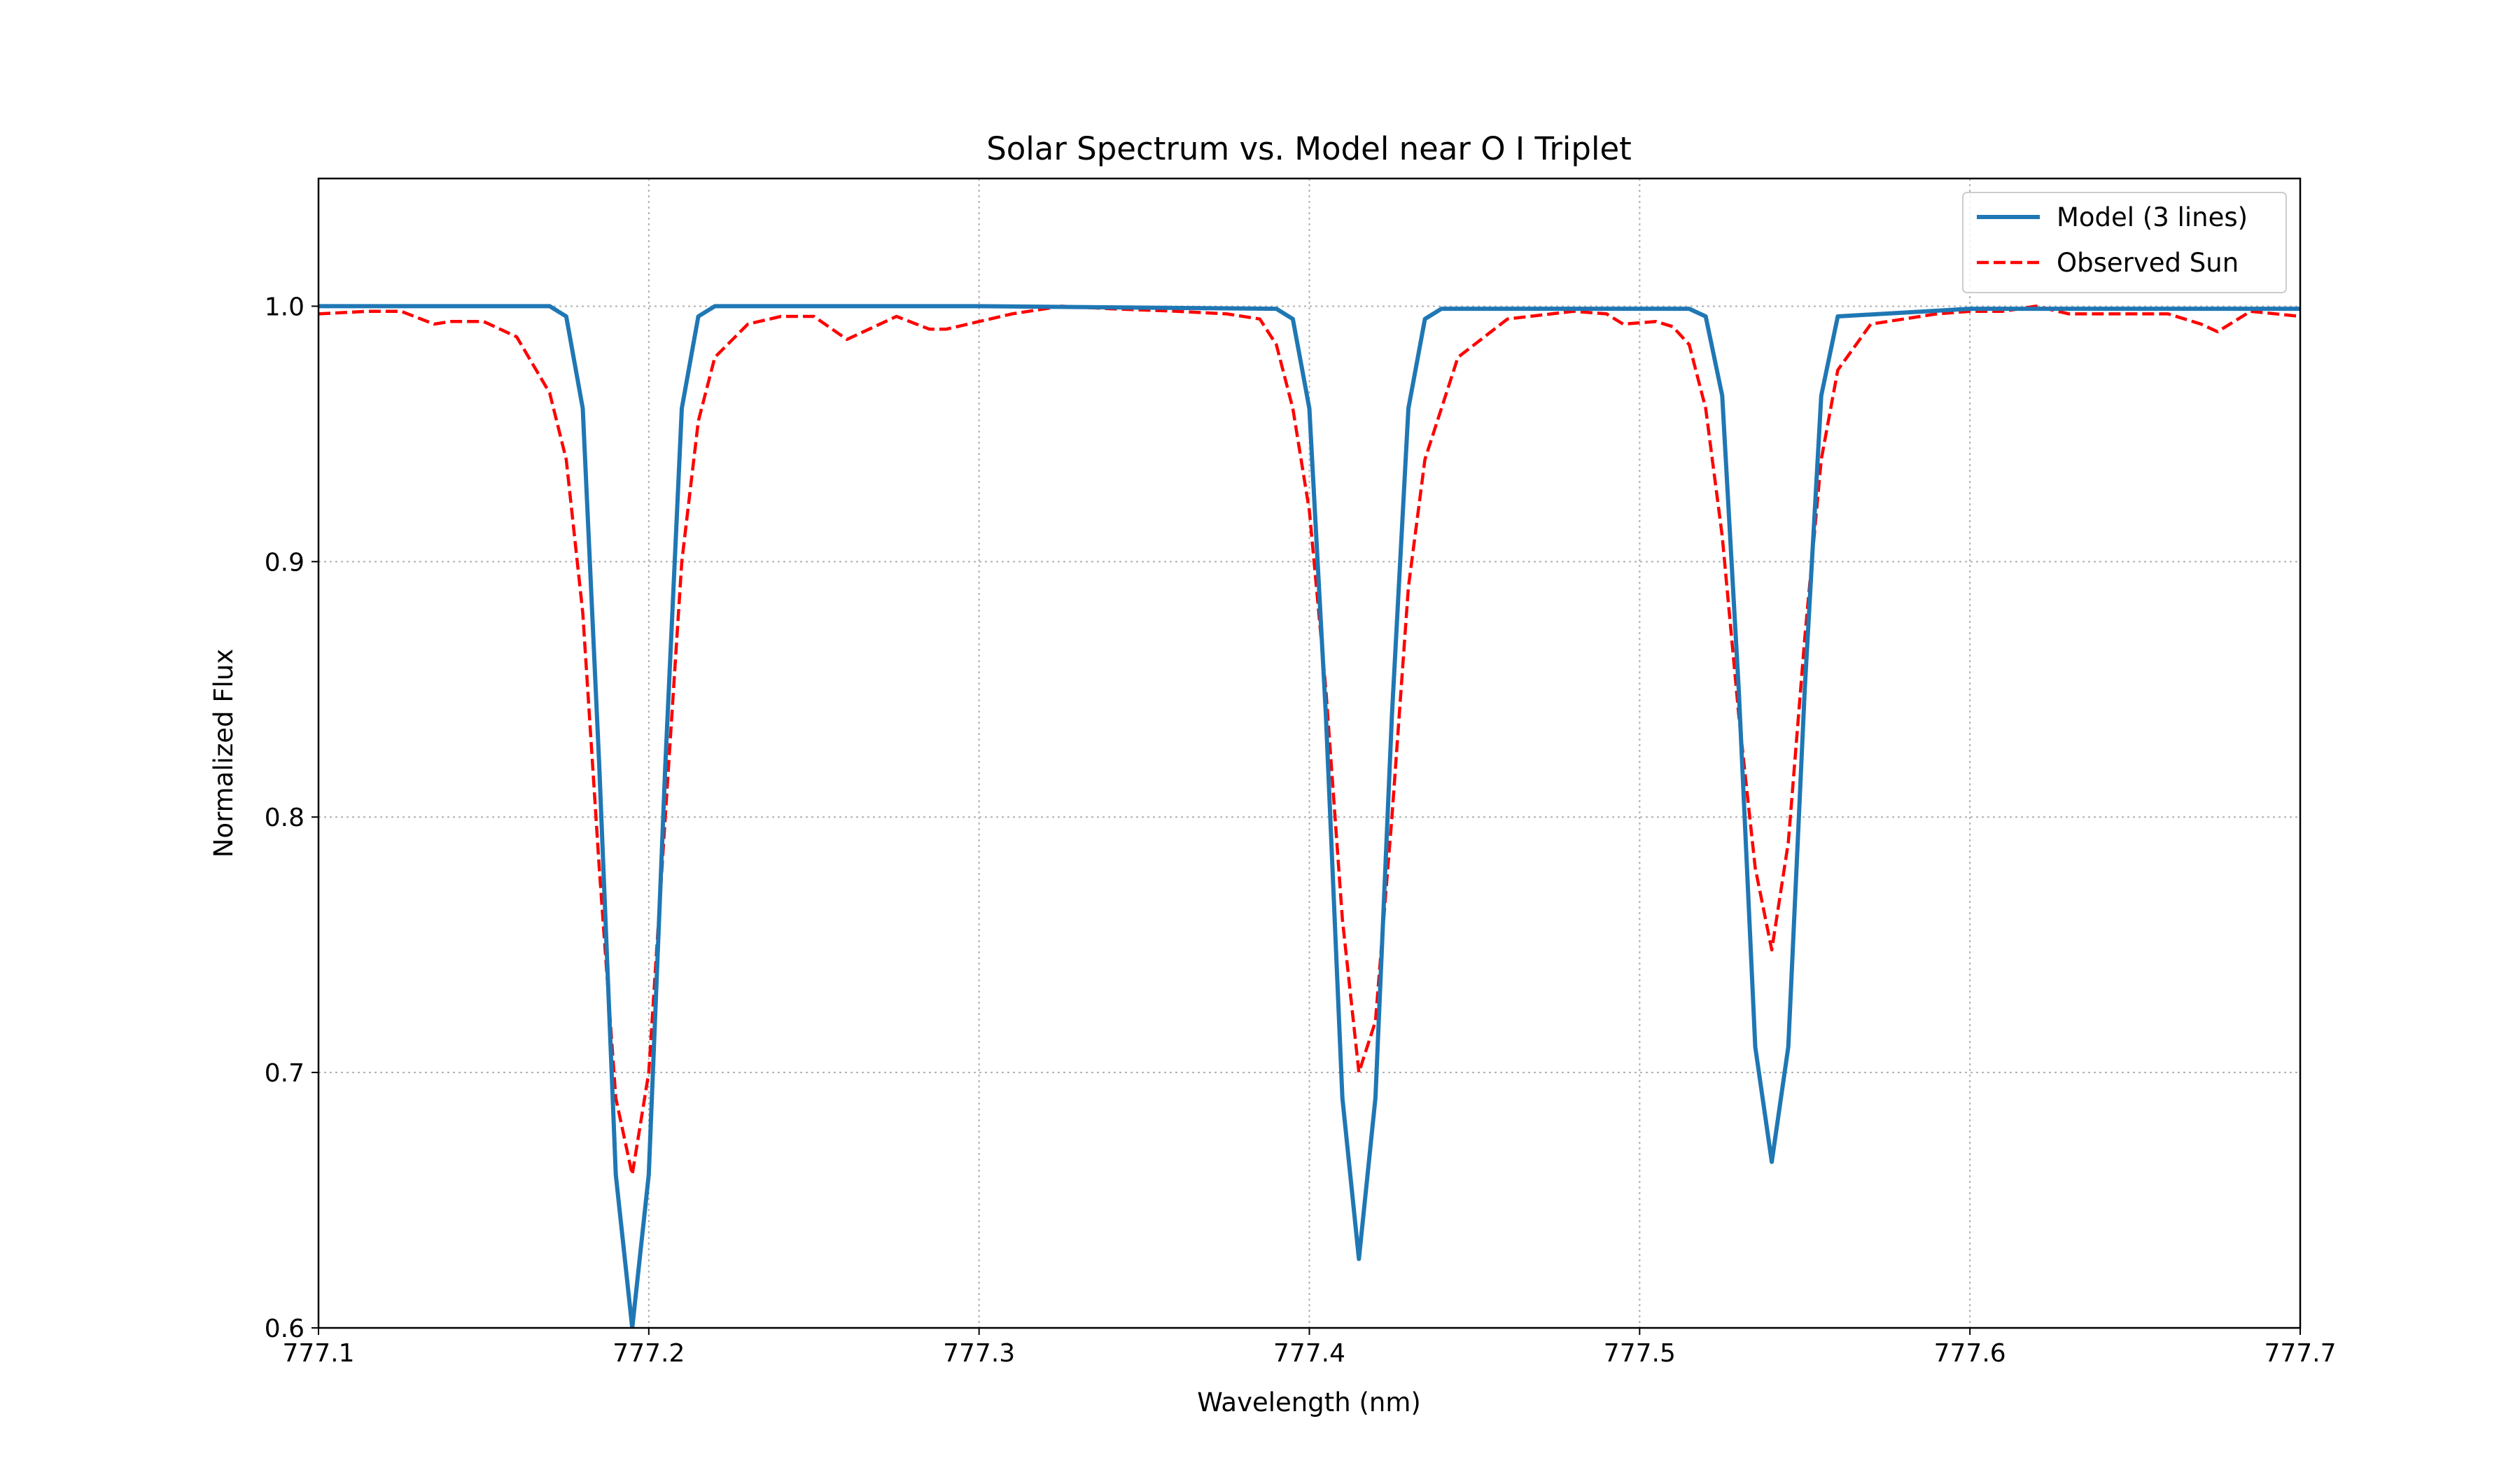 This screenshot has height=1470, width=2520. What do you see at coordinates (1970, 1353) in the screenshot?
I see `x-tick-label: 777.6` at bounding box center [1970, 1353].